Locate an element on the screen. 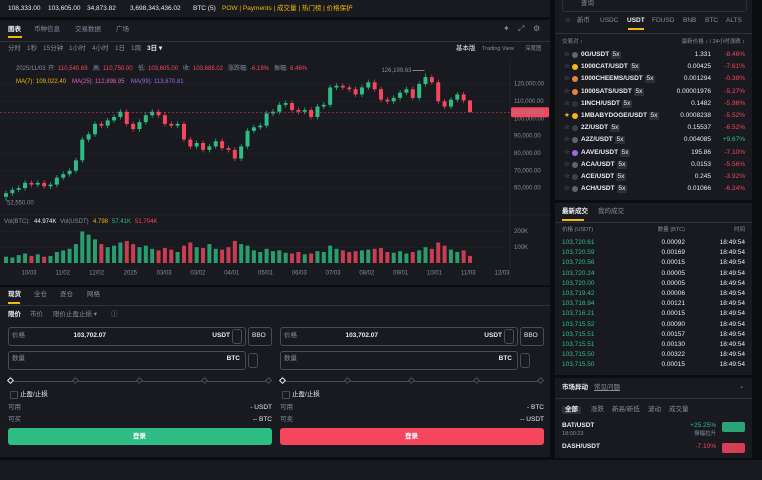 The height and width of the screenshot is (480, 762). collapse-icon: ⌄ is located at coordinates (742, 386).